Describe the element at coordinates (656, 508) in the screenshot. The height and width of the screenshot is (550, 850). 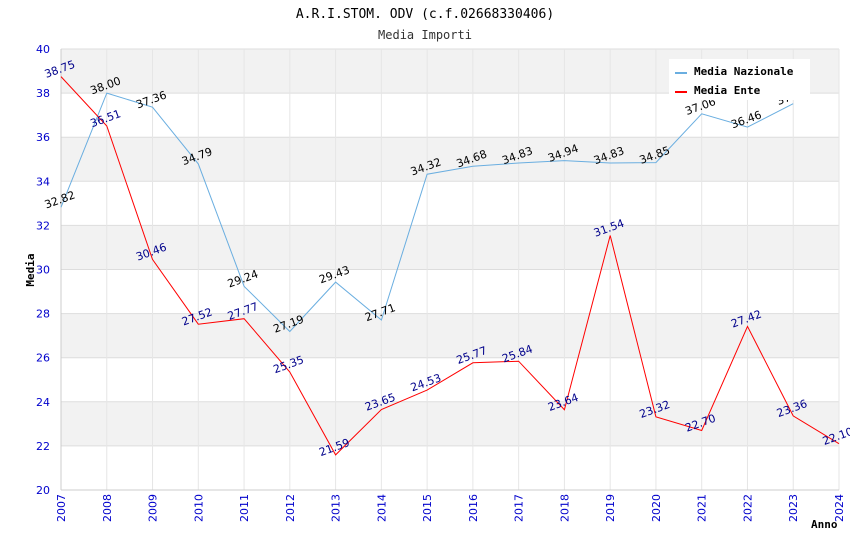
I see `x-tick-label: 2020` at that location.